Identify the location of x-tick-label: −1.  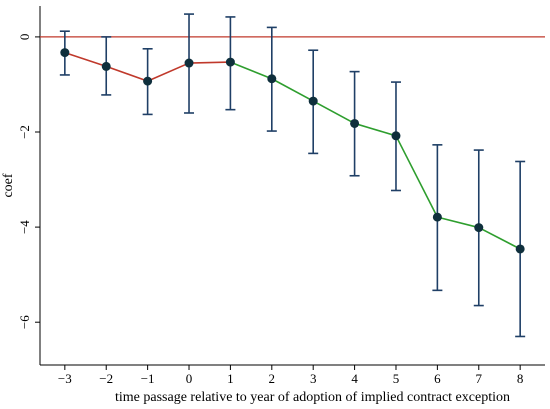
(148, 378).